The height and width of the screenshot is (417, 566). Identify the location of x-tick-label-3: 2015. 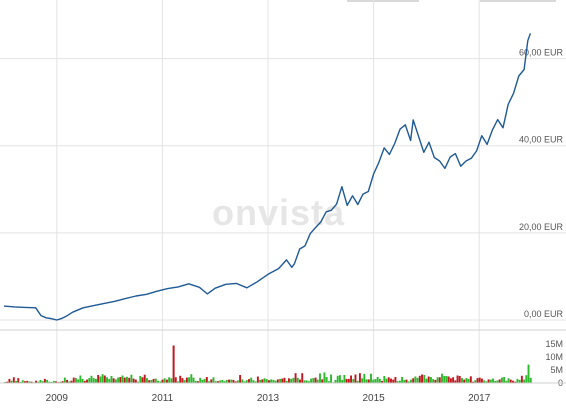
(373, 398).